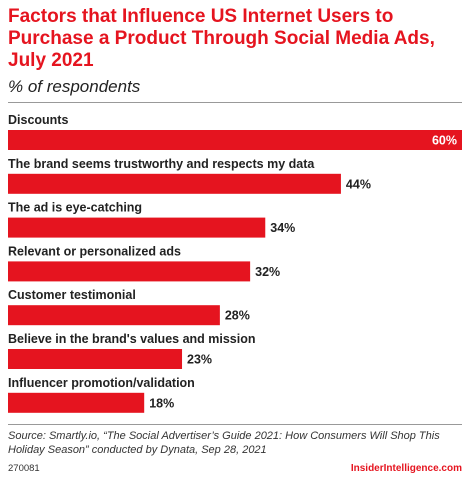 The width and height of the screenshot is (470, 478). What do you see at coordinates (235, 102) in the screenshot?
I see `top-divider` at bounding box center [235, 102].